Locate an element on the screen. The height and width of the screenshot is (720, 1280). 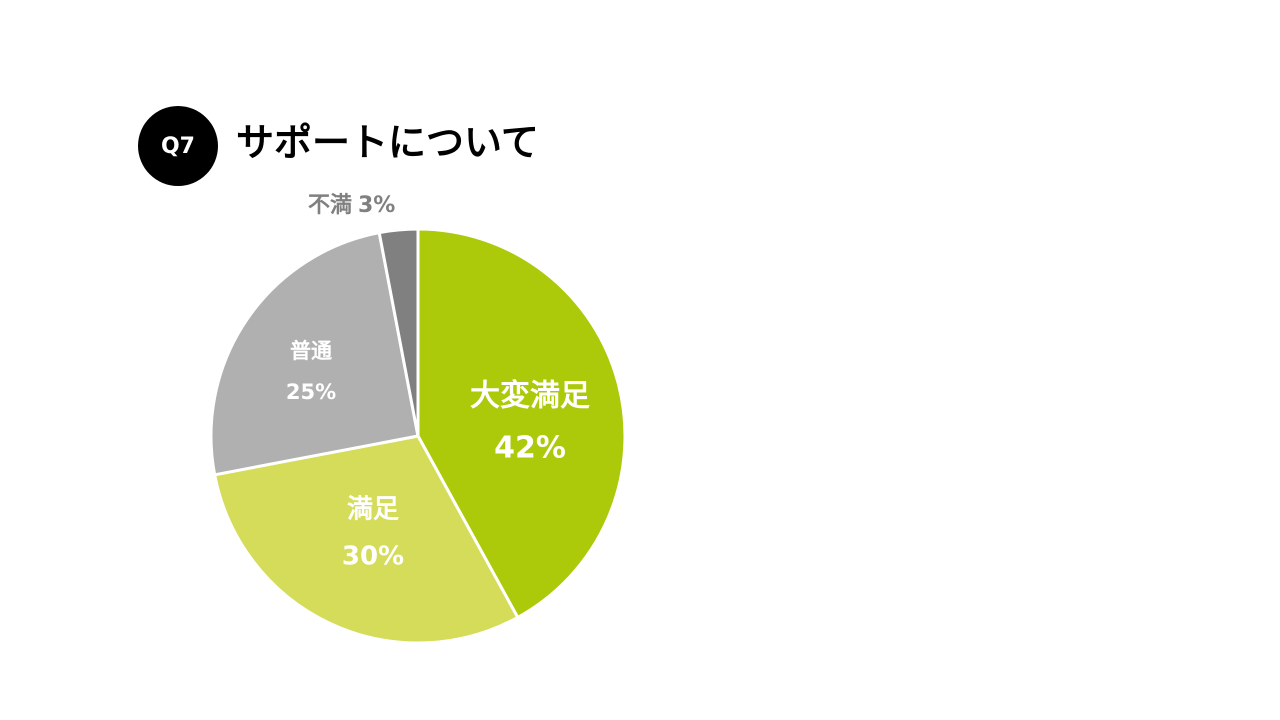
slice-value-label: 25% is located at coordinates (311, 392).